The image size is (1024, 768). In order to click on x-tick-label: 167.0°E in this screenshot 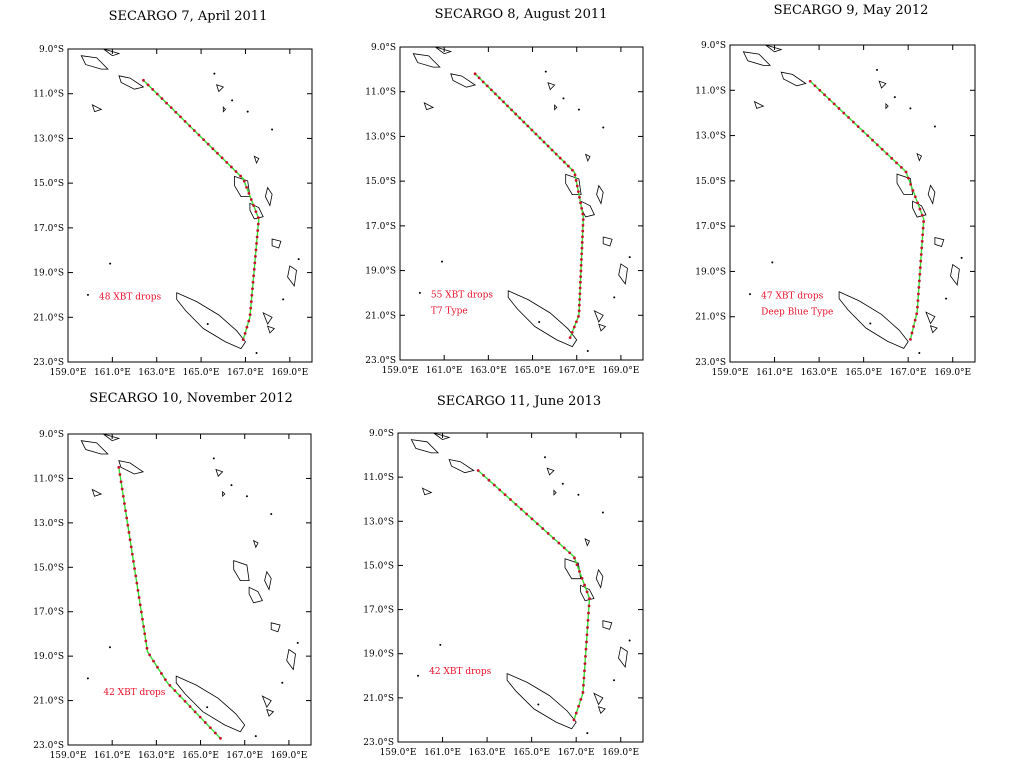, I will do `click(244, 756)`.